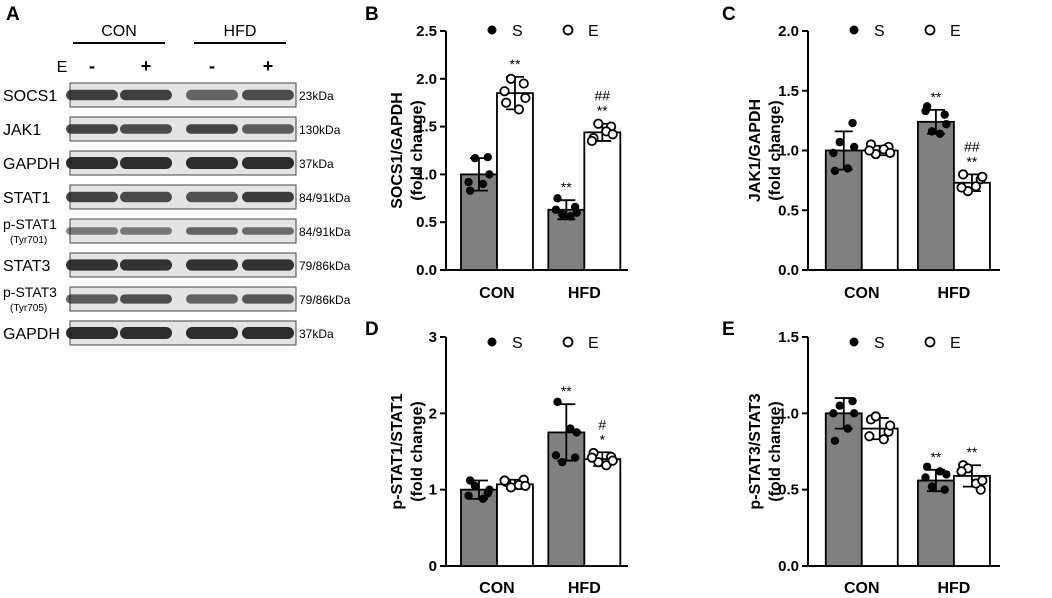  Describe the element at coordinates (728, 329) in the screenshot. I see `panel-letter: E` at that location.